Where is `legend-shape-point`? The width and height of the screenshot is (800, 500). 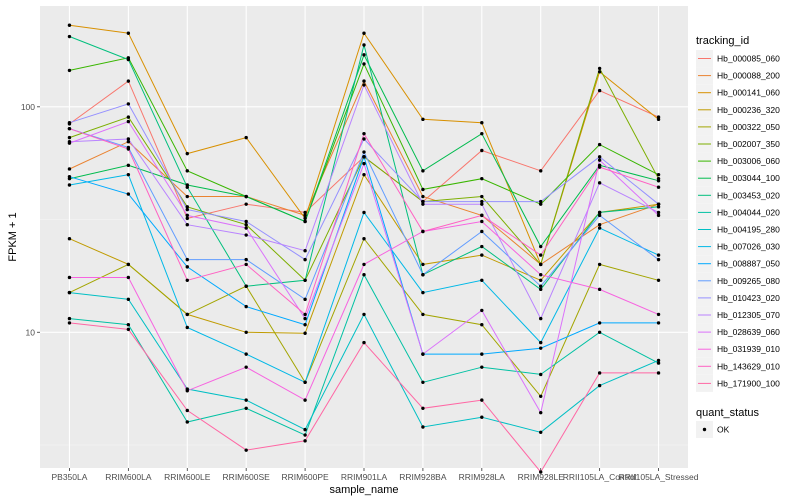 legend-shape-point is located at coordinates (704, 429).